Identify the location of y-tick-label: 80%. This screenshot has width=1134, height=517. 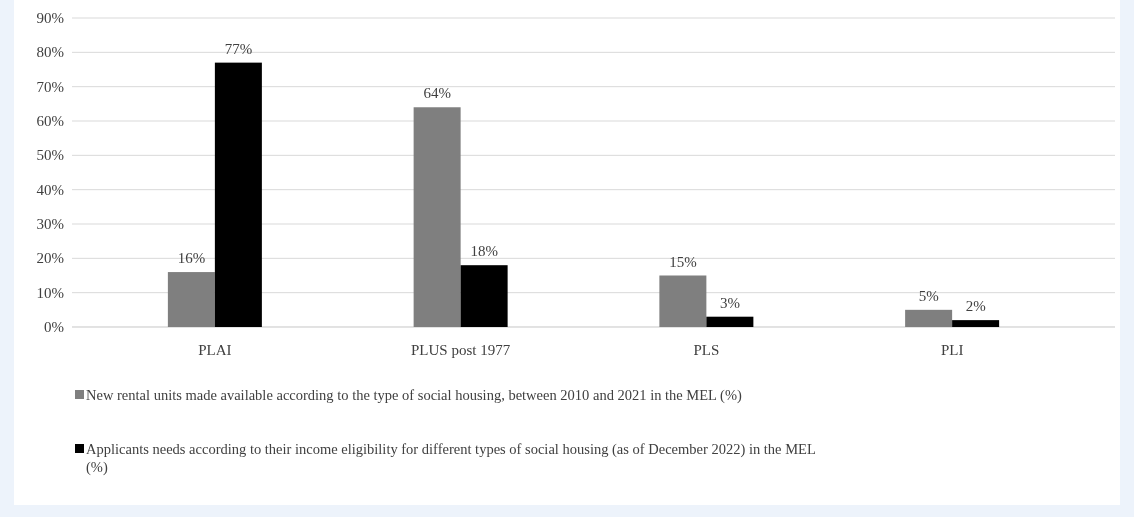
(50, 52).